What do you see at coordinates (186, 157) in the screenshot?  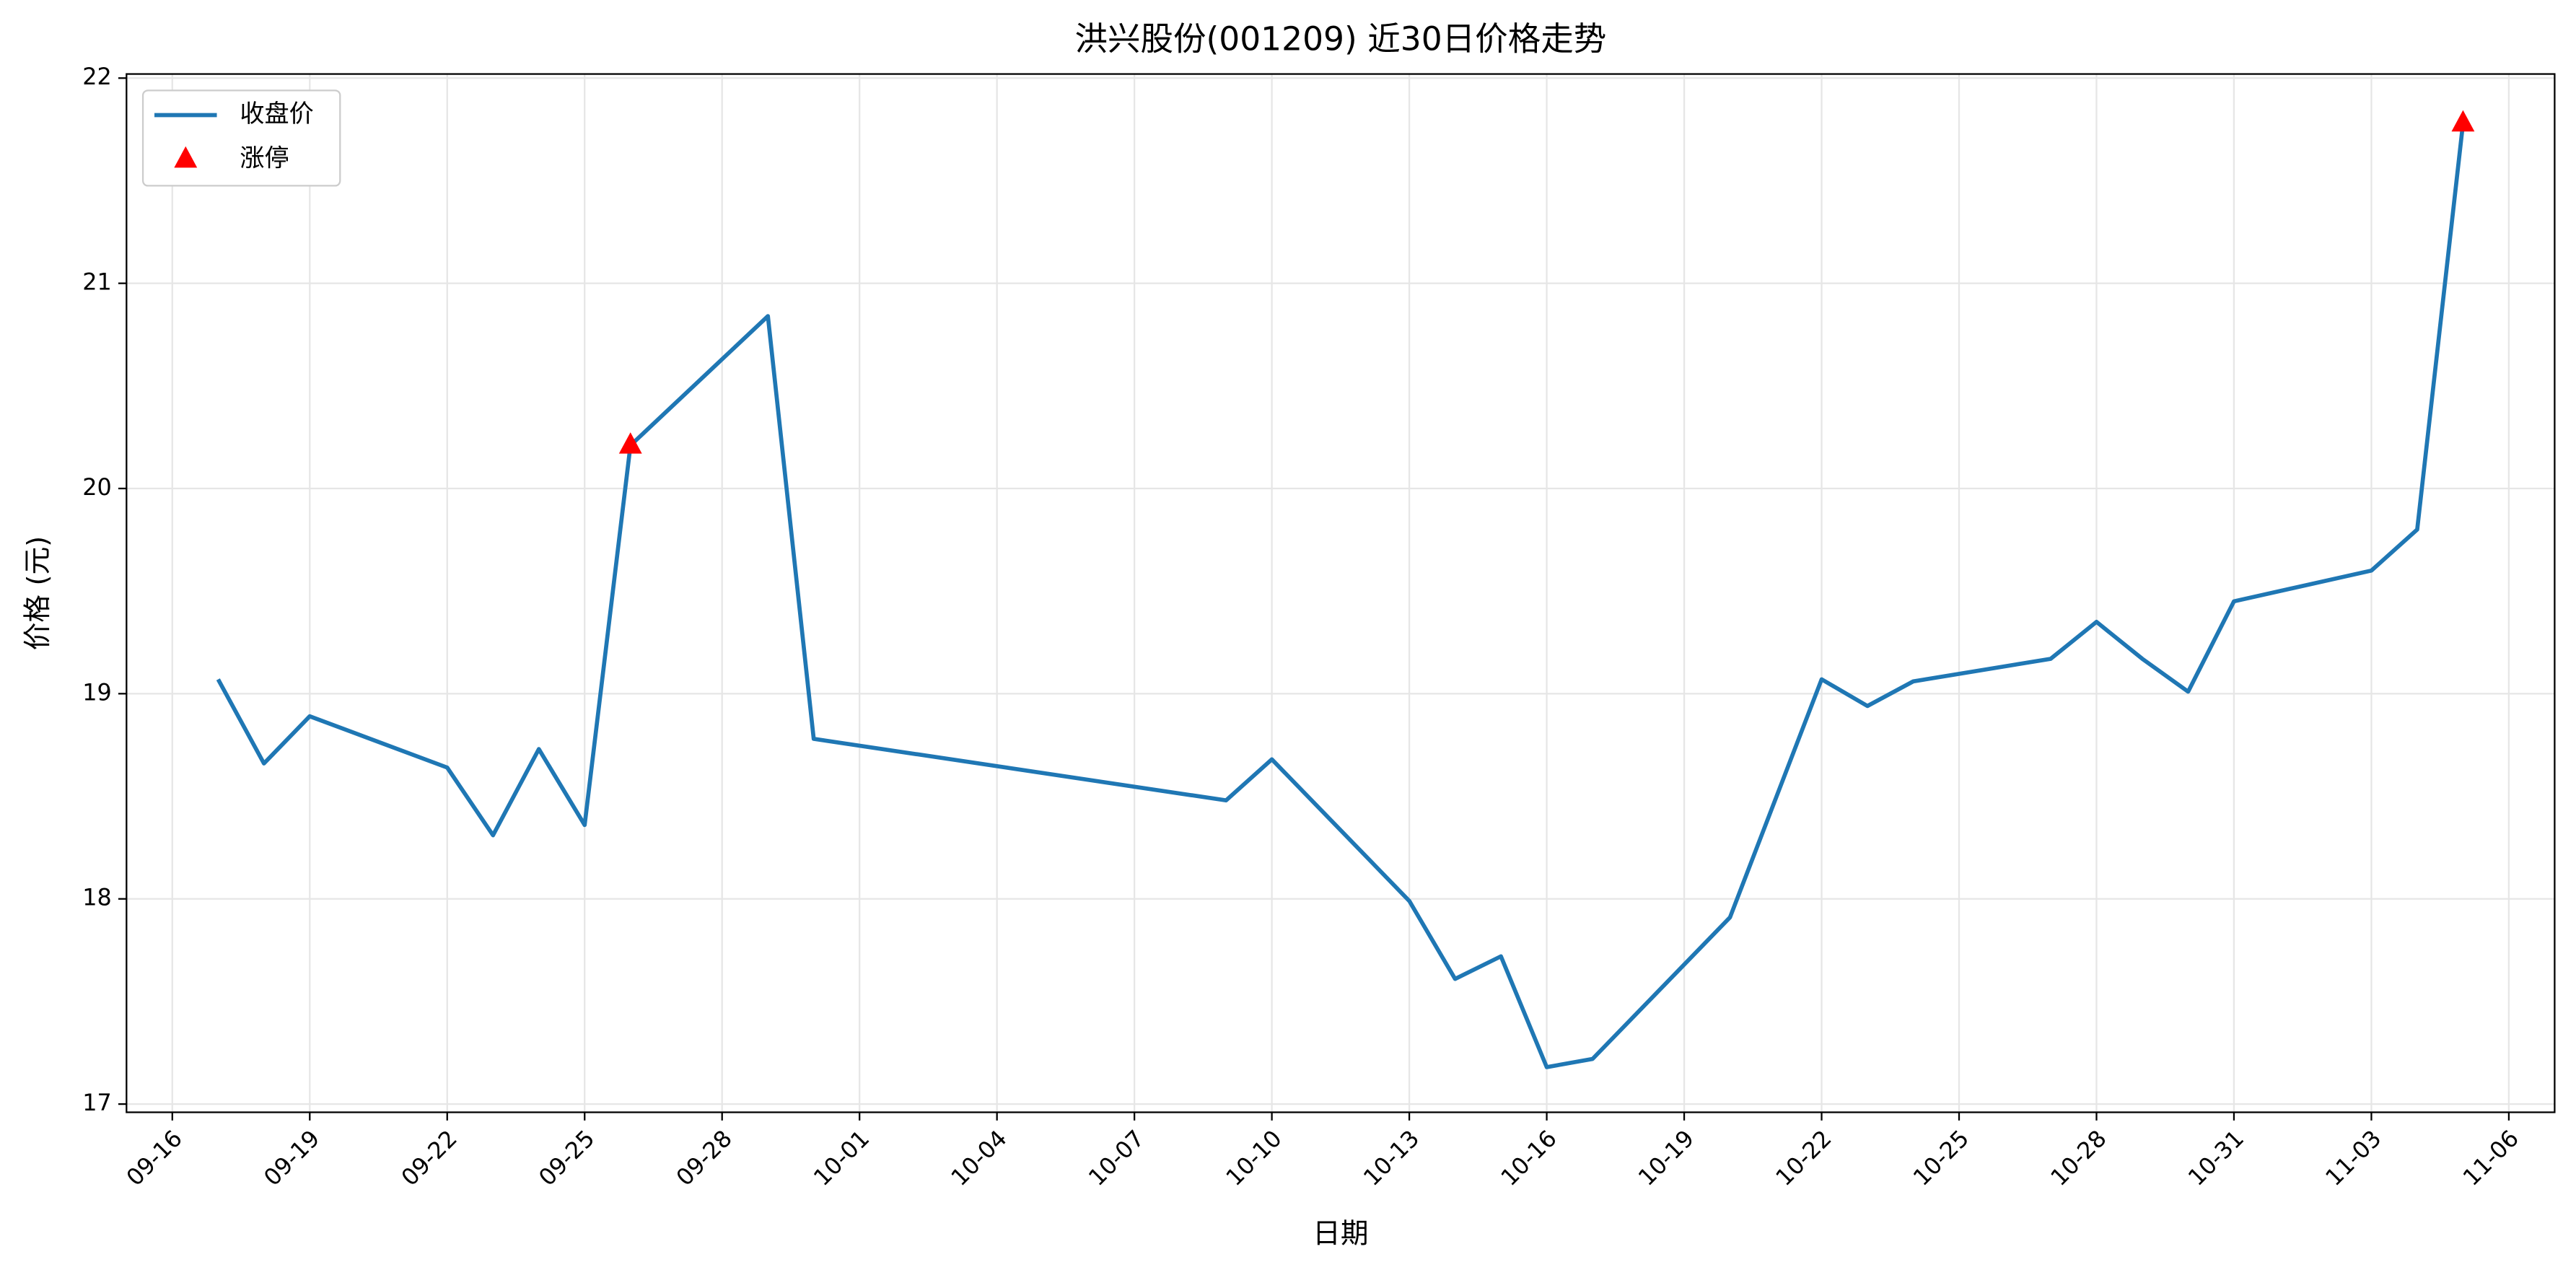 I see `legend-swatch` at bounding box center [186, 157].